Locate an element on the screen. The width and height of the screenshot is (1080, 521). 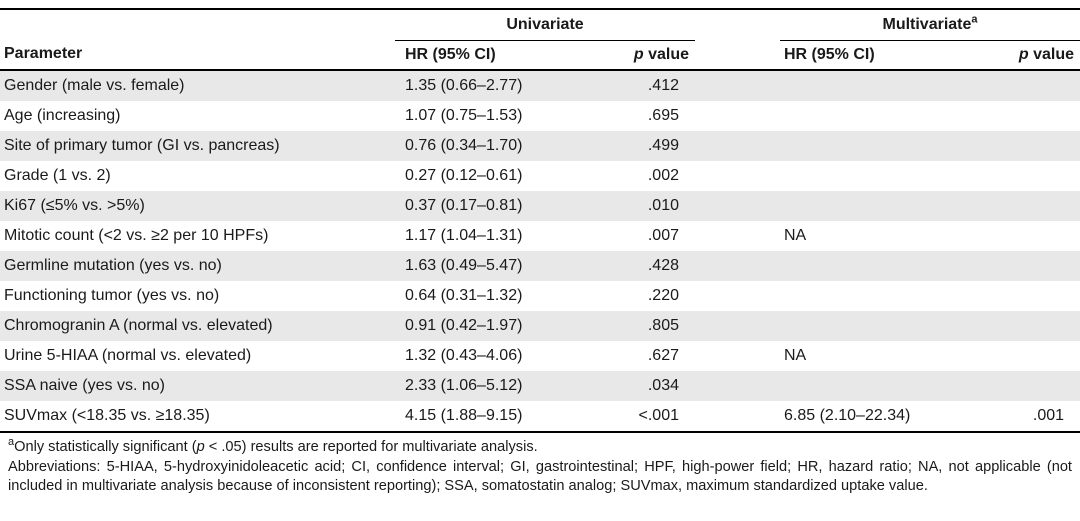
univariate-p-cell: .010 is located at coordinates (663, 205).